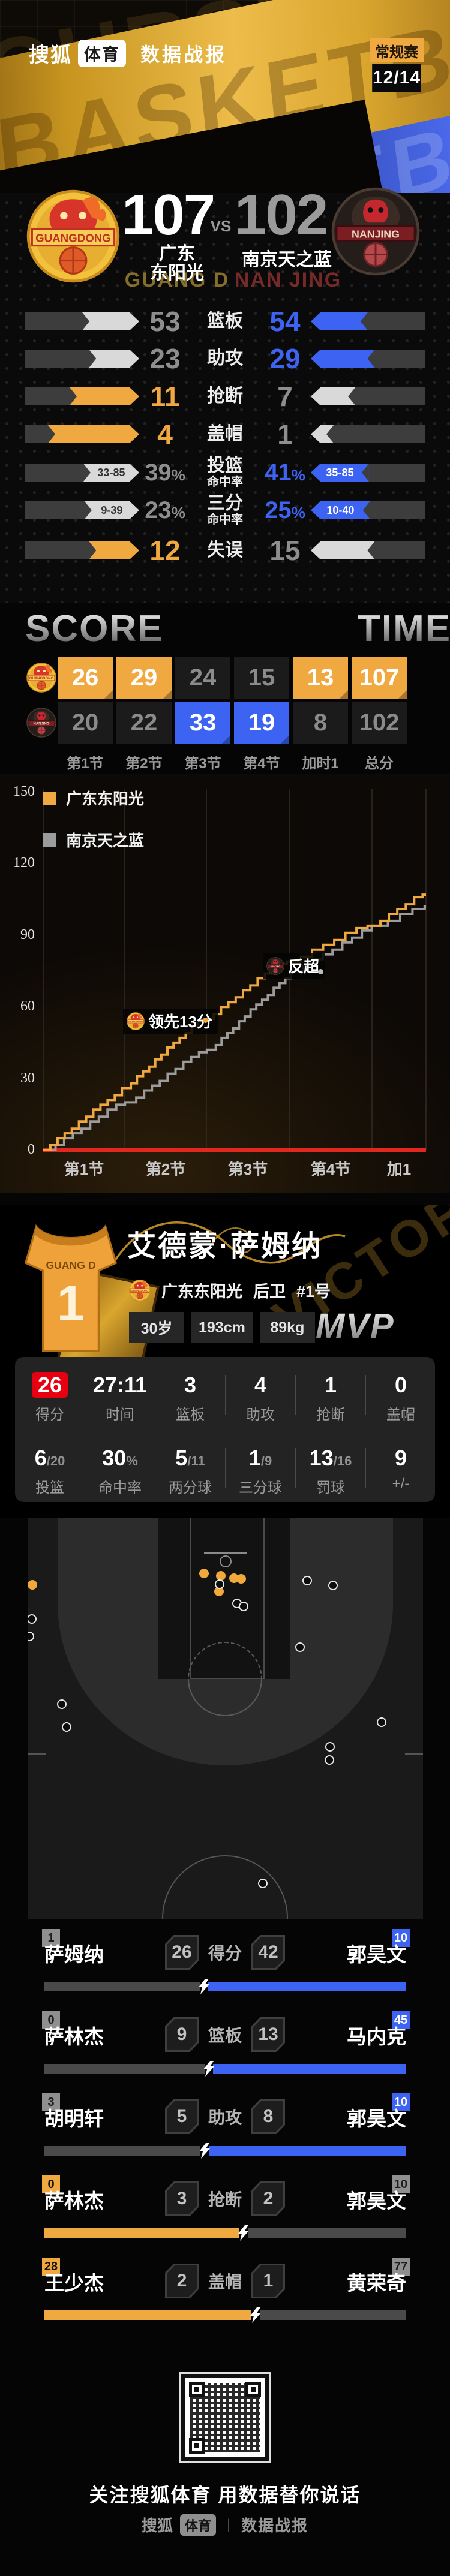 The height and width of the screenshot is (2576, 450). What do you see at coordinates (226, 1718) in the screenshot?
I see `shot-chart` at bounding box center [226, 1718].